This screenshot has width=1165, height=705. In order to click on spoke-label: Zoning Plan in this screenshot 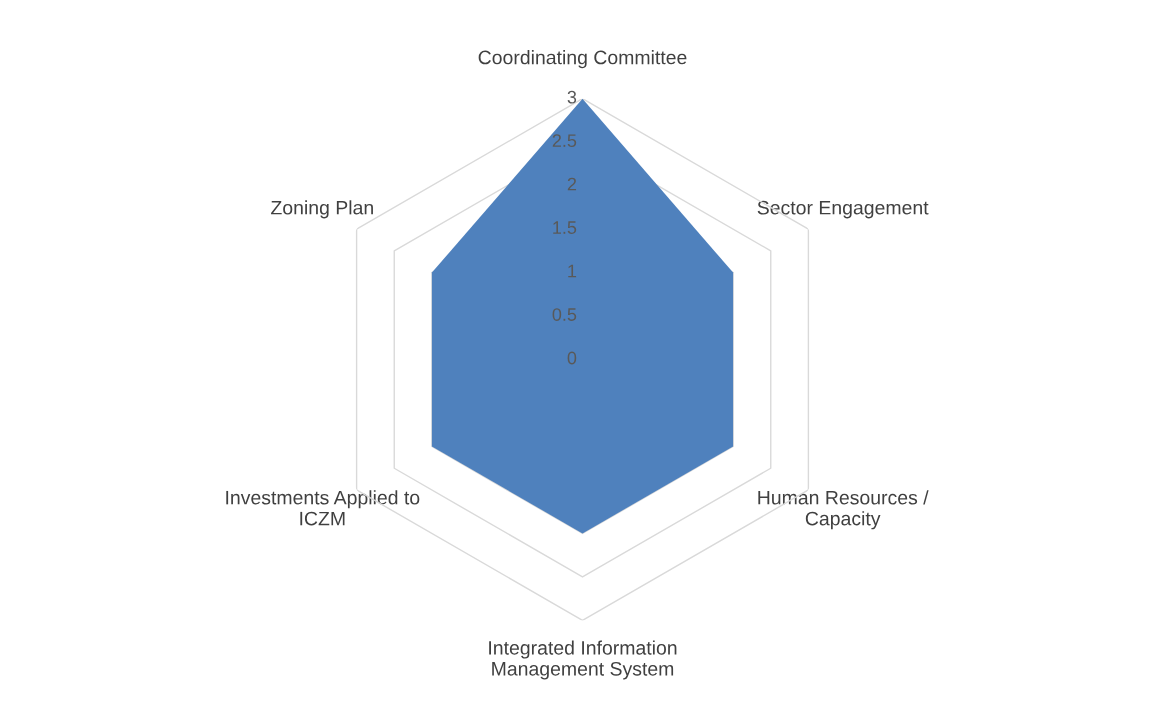, I will do `click(322, 209)`.